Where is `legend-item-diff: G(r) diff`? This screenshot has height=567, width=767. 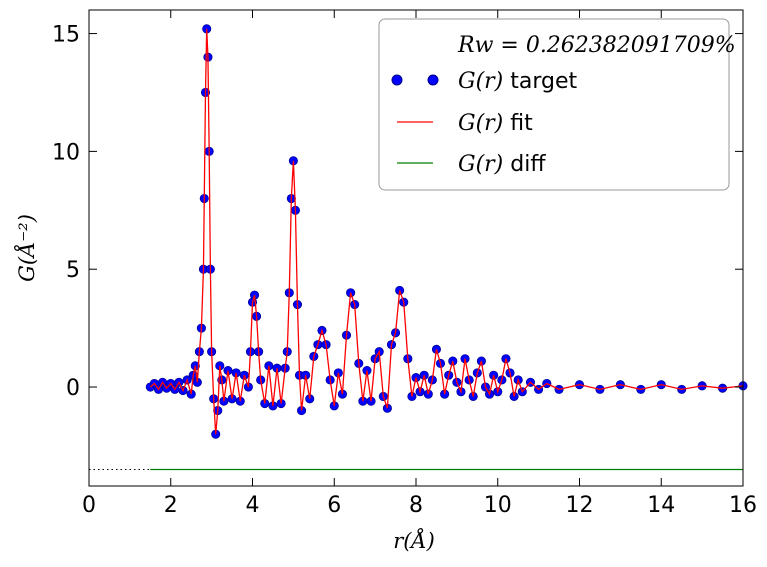 legend-item-diff: G(r) diff is located at coordinates (502, 164).